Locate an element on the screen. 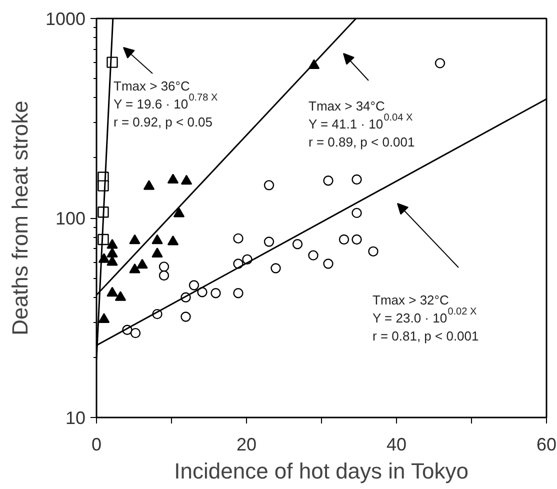  x-tick-label: 40 is located at coordinates (396, 444).